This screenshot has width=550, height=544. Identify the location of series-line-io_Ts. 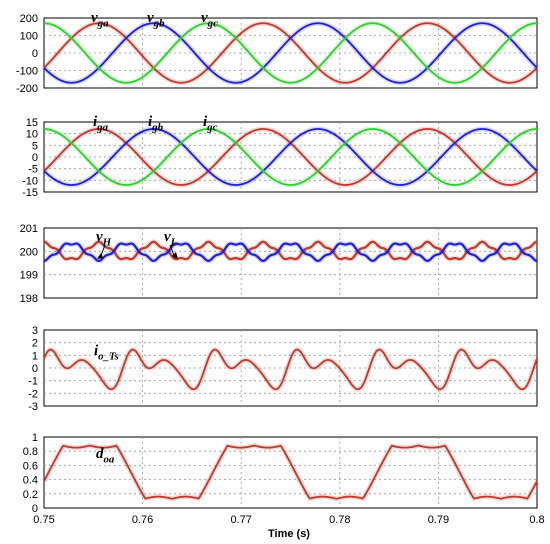
(290, 369).